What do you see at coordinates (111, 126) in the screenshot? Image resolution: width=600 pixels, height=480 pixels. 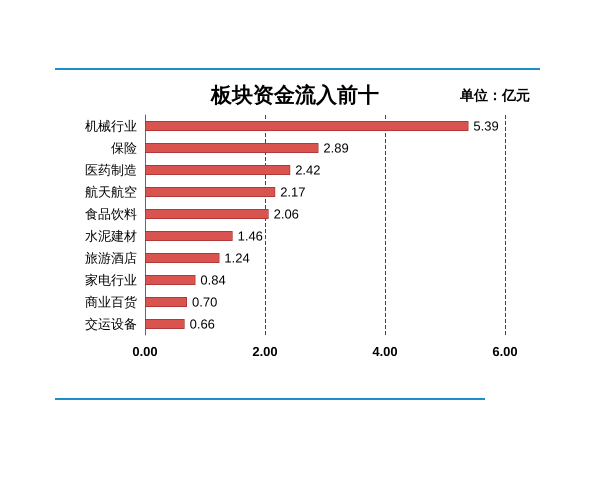 I see `y-tick-label: 机械行业` at bounding box center [111, 126].